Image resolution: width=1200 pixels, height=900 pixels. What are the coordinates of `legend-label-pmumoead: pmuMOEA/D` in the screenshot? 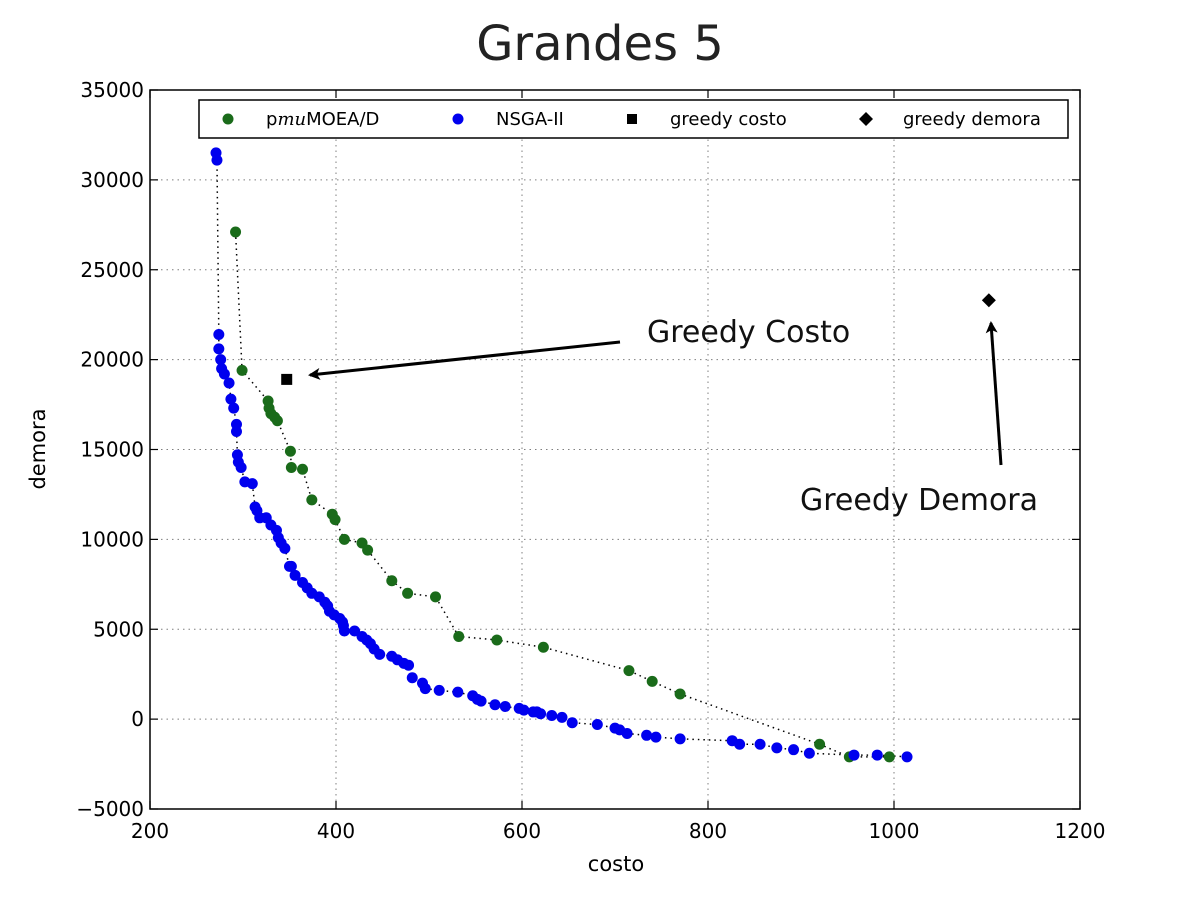 It's located at (322, 119).